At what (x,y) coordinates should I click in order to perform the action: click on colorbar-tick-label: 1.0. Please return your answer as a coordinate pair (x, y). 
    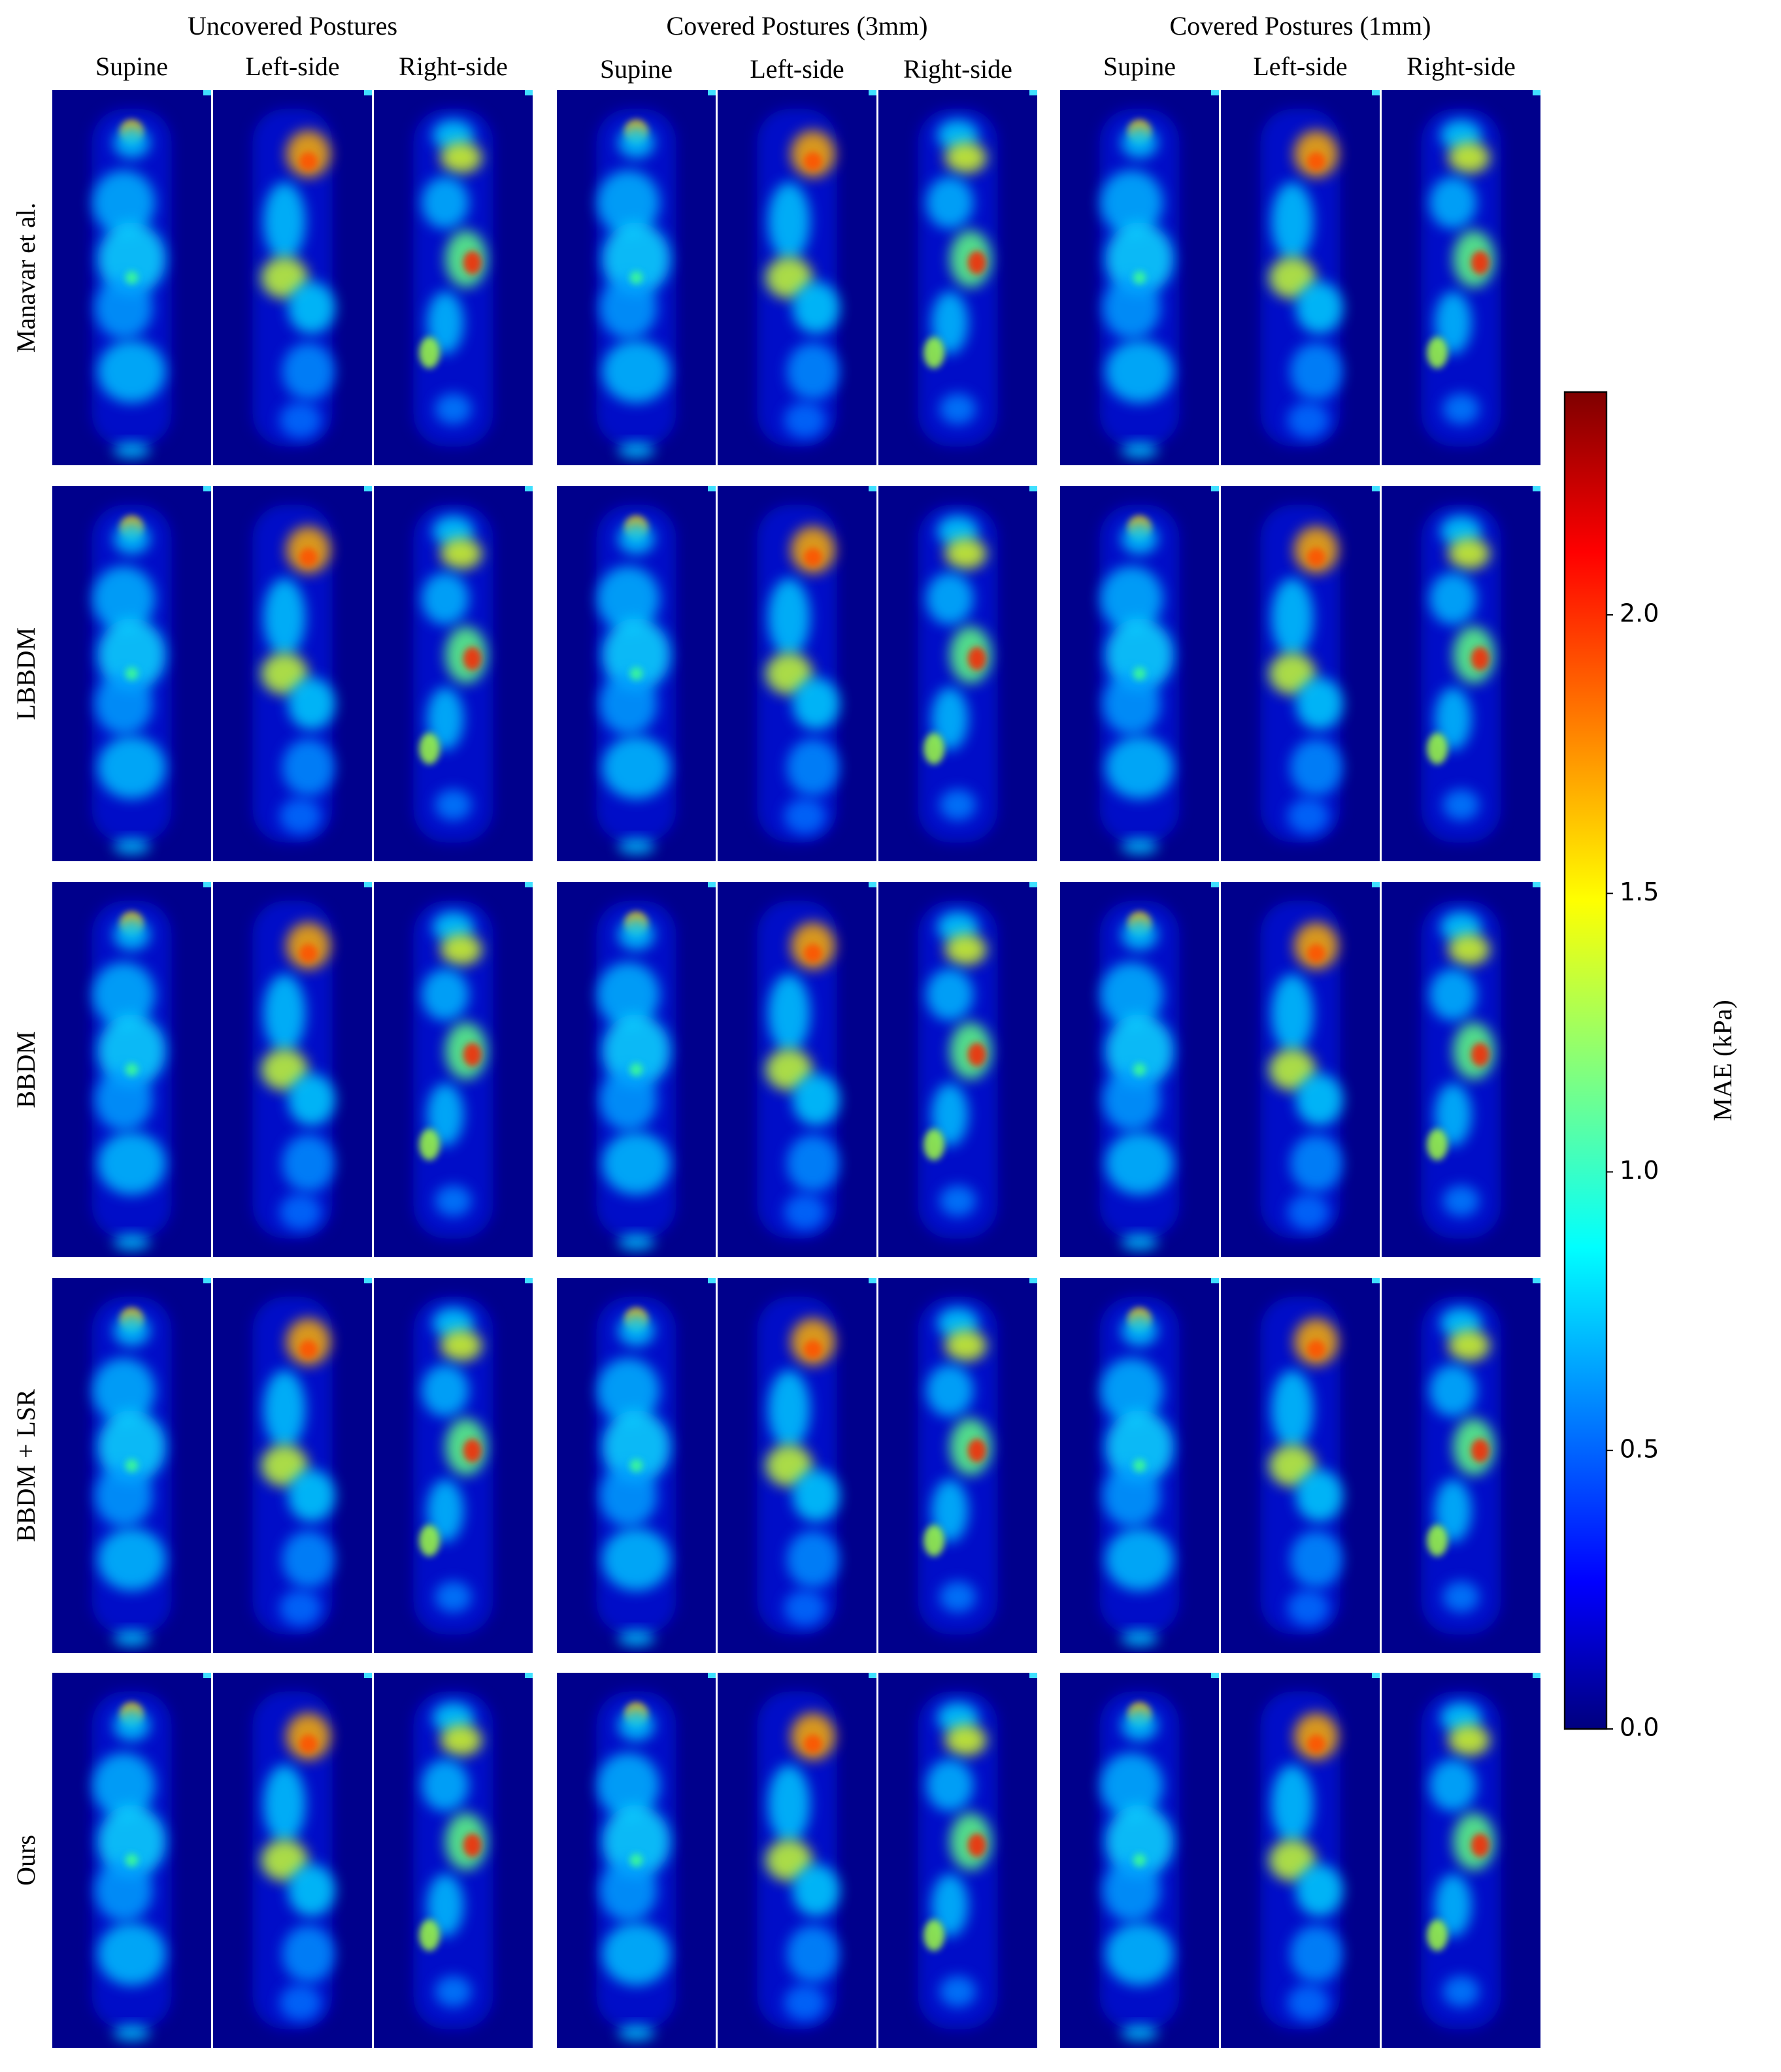
    Looking at the image, I should click on (1640, 1170).